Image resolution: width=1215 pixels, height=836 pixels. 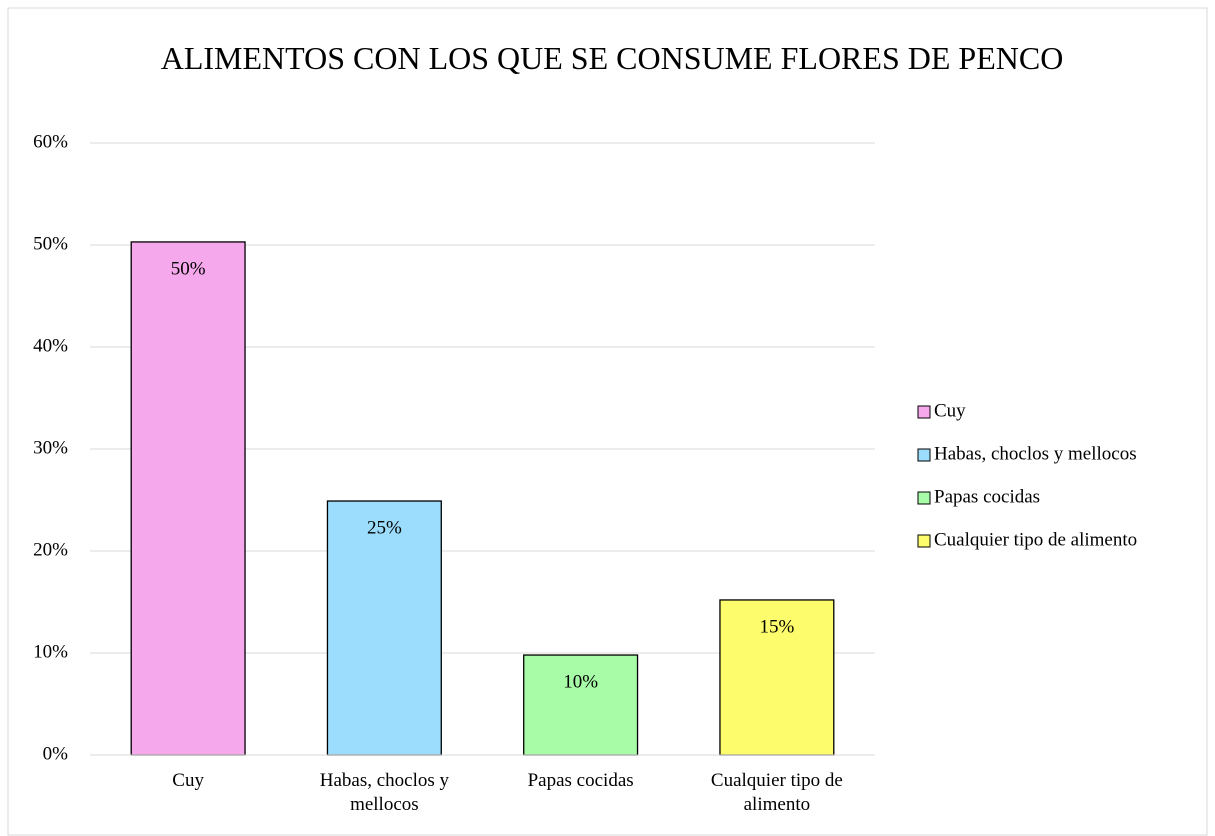 What do you see at coordinates (50, 345) in the screenshot?
I see `y-tick-label: 40%` at bounding box center [50, 345].